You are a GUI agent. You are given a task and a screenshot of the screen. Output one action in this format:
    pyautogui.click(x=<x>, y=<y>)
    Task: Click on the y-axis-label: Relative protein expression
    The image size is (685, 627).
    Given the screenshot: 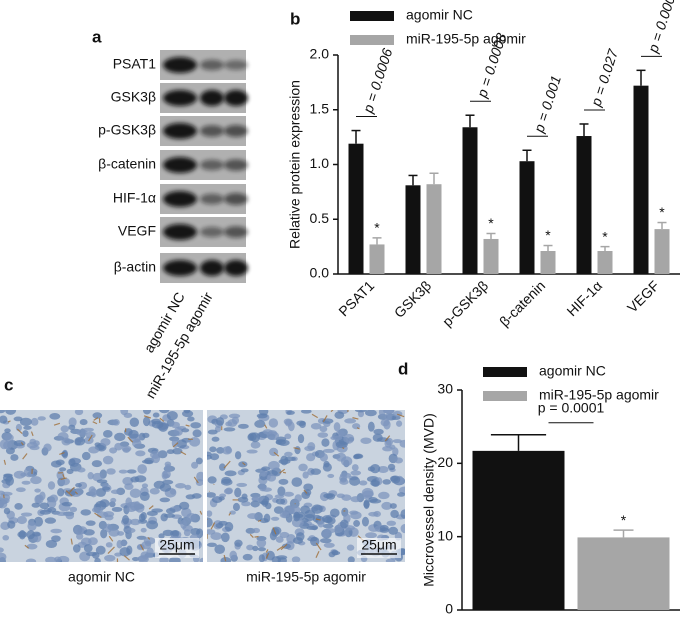 What is the action you would take?
    pyautogui.click(x=295, y=164)
    